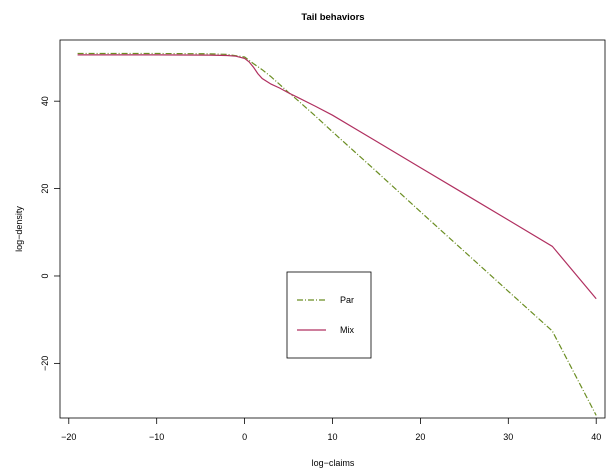 This screenshot has height=474, width=610. What do you see at coordinates (45, 189) in the screenshot?
I see `y-tick-label: 20` at bounding box center [45, 189].